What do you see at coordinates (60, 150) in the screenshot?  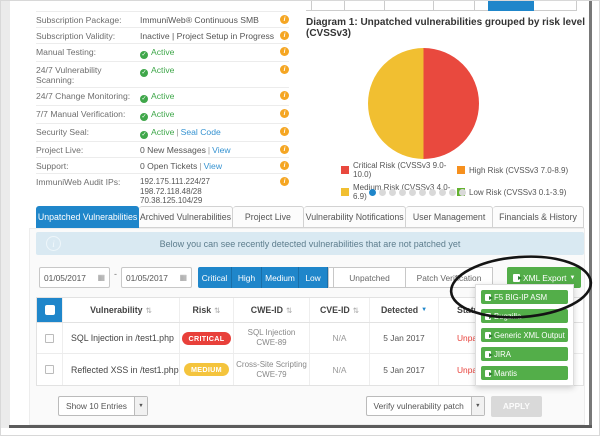 I see `info-label: Project Live:` at bounding box center [60, 150].